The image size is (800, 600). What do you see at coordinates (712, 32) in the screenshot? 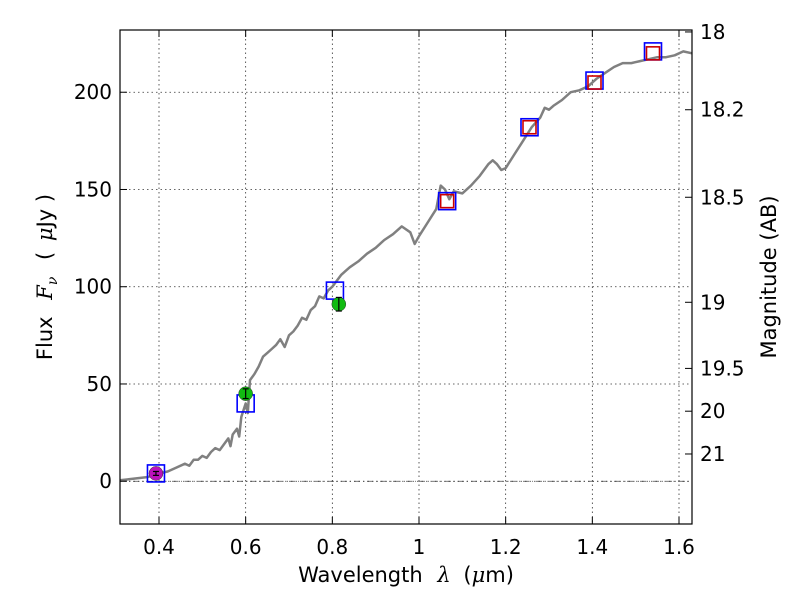
I see `y2-tick-label: 18` at bounding box center [712, 32].